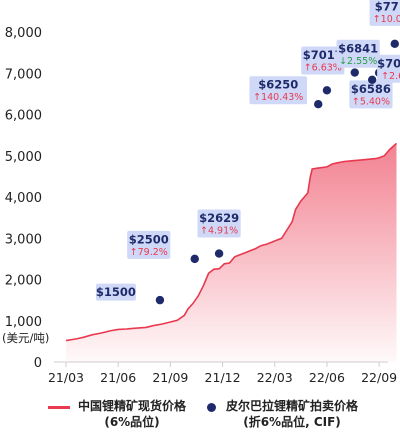 This screenshot has width=400, height=439. I want to click on auction-price-label: $6841↓2.55%, so click(358, 53).